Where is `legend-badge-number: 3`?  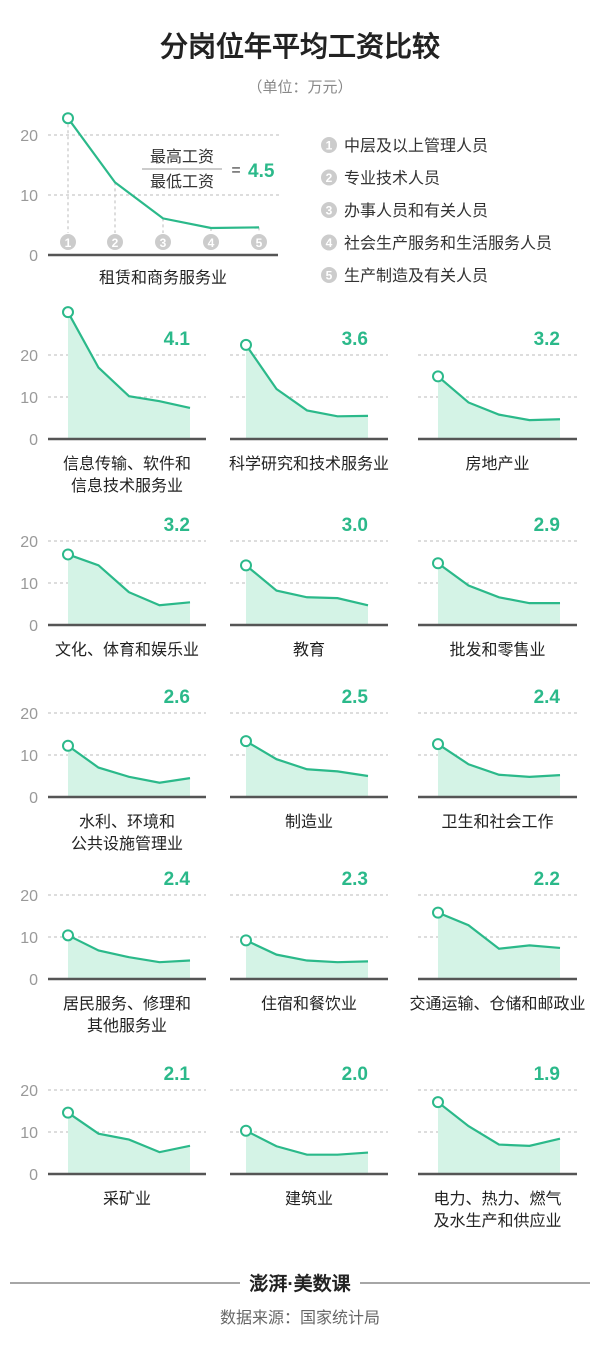
legend-badge-number: 3 is located at coordinates (329, 211).